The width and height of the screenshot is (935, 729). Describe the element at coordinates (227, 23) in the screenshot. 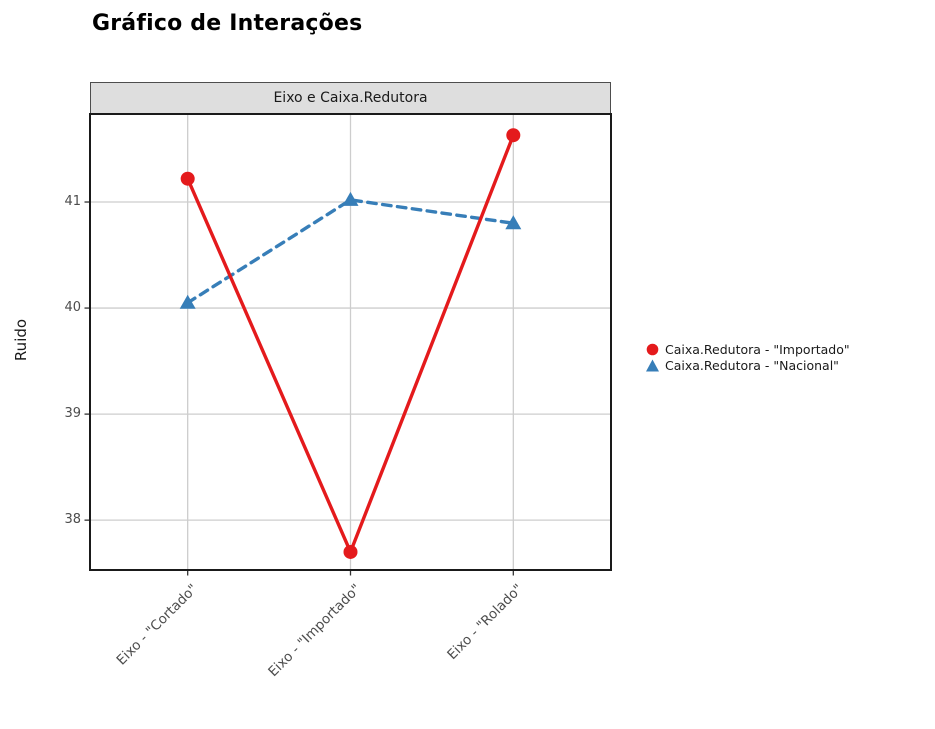

I see `chart-title: Gráfico de Interações` at that location.